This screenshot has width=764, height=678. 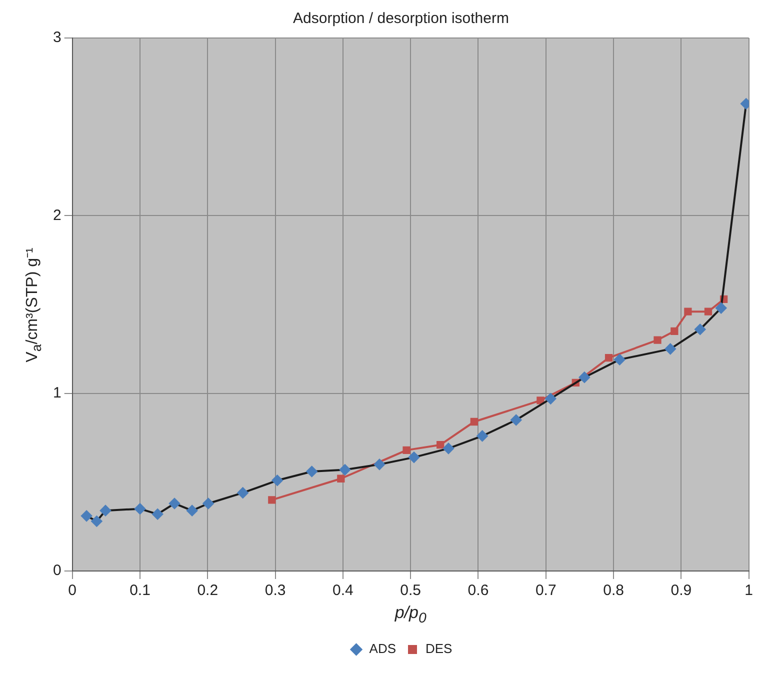 What do you see at coordinates (545, 591) in the screenshot?
I see `x-tick-label: 0.7` at bounding box center [545, 591].